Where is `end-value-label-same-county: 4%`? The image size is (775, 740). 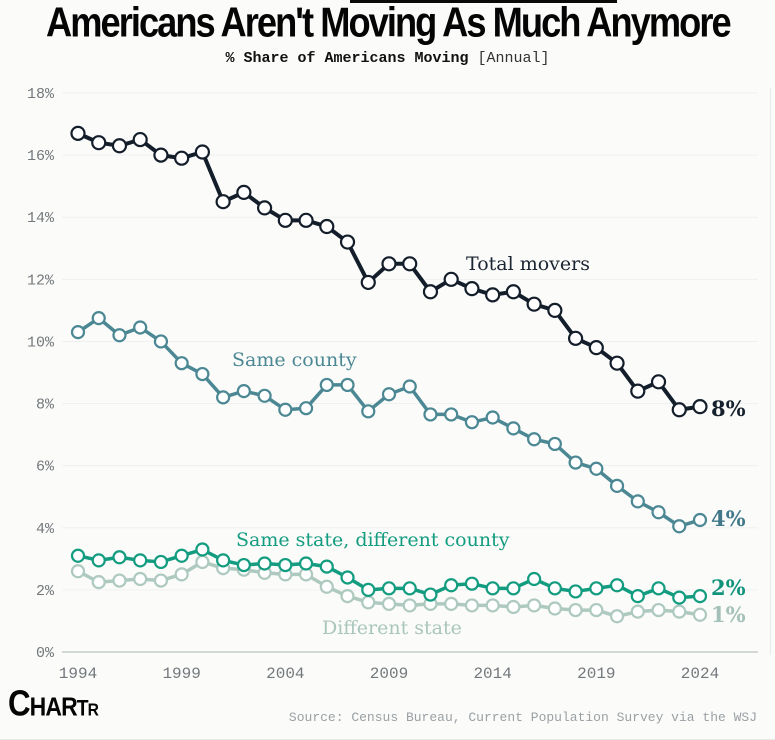
end-value-label-same-county: 4% is located at coordinates (728, 518).